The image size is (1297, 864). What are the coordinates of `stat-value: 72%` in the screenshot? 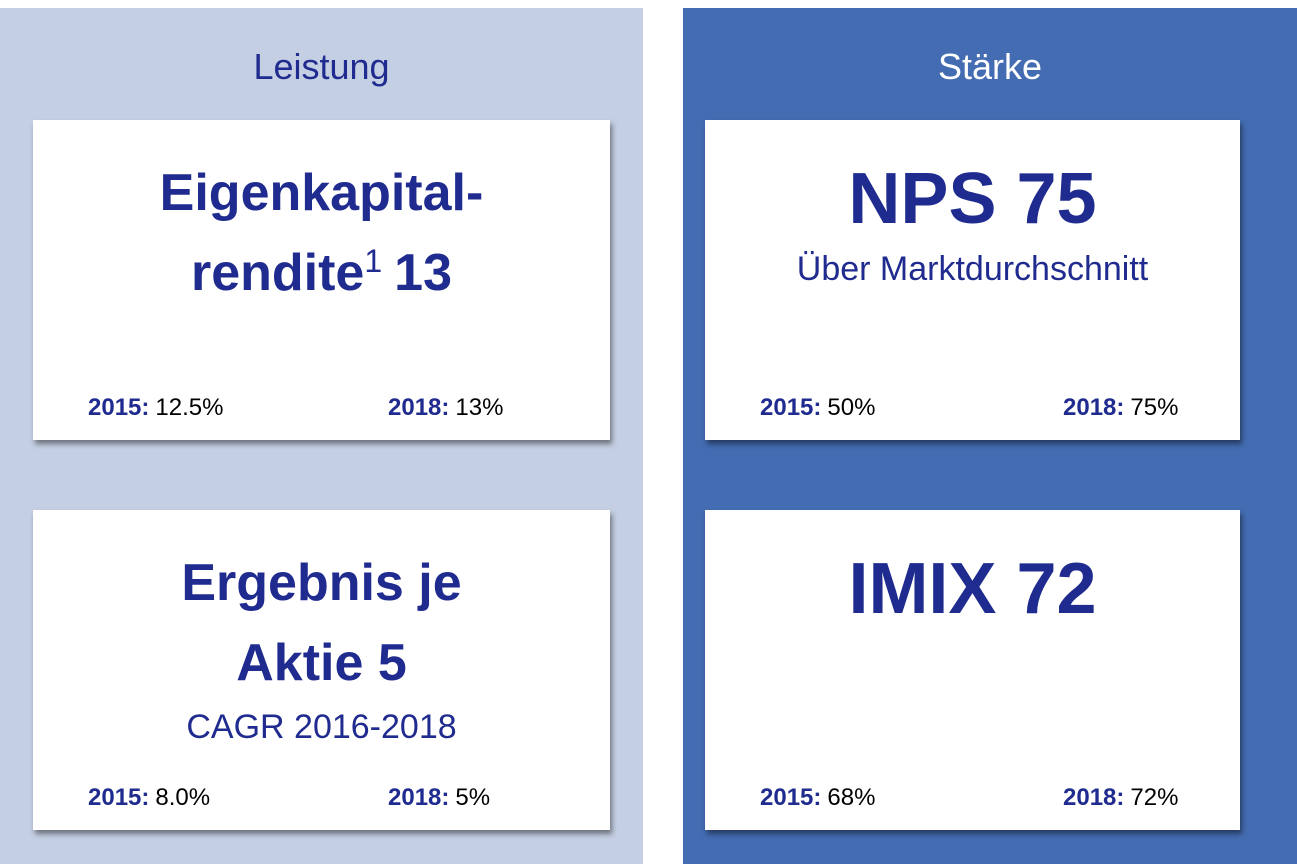 It's located at (1154, 797).